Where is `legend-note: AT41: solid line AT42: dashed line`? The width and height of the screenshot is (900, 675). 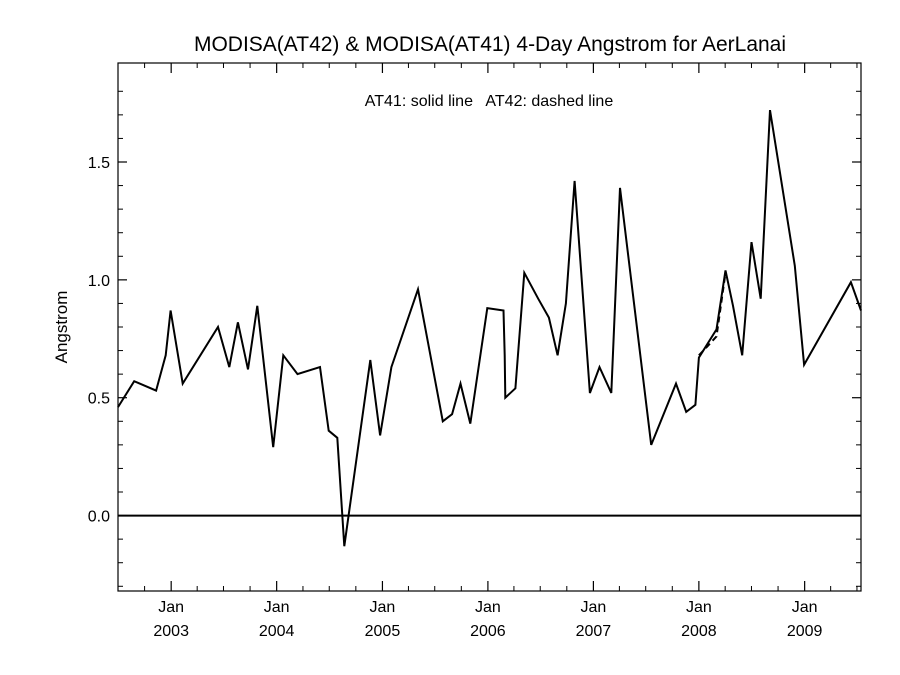
legend-note: AT41: solid line AT42: dashed line is located at coordinates (489, 101).